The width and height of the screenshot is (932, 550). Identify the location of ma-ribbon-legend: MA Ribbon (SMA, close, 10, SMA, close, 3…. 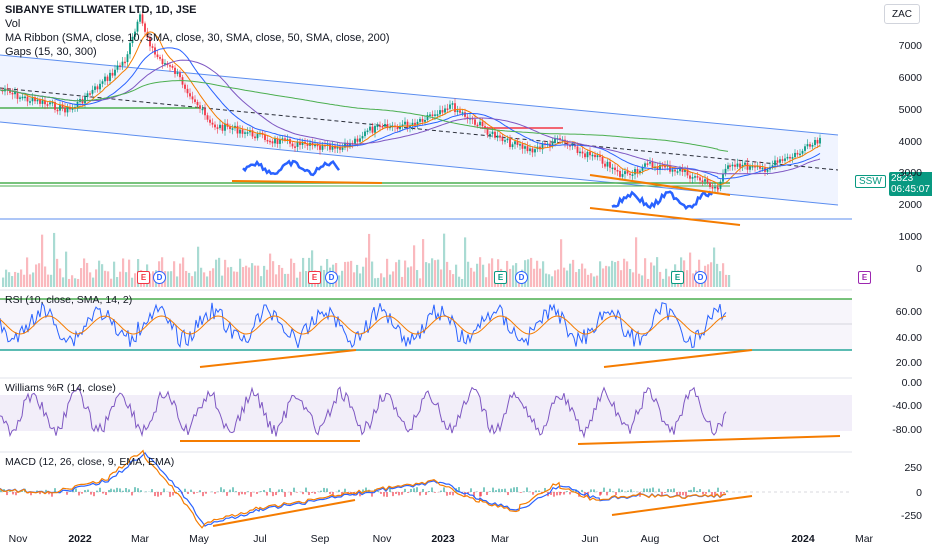
(197, 38).